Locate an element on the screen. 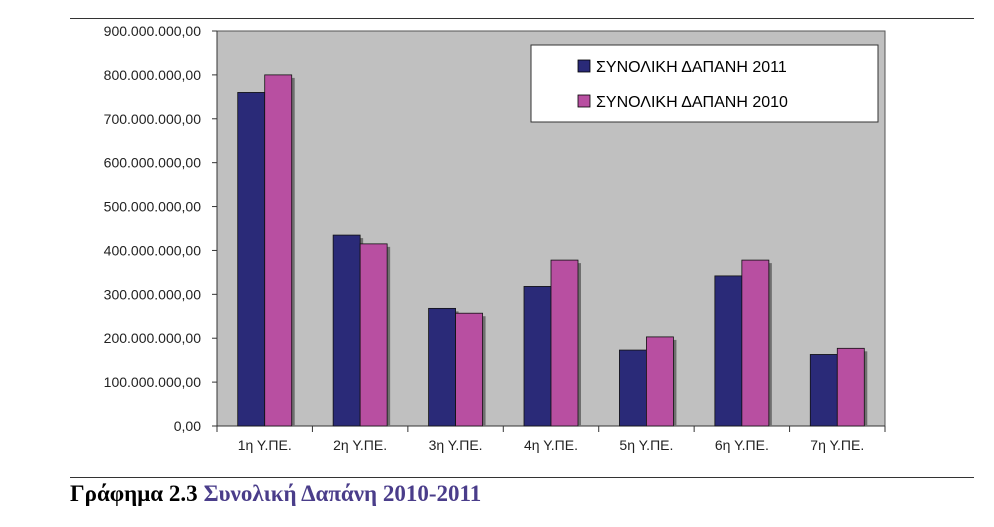 The height and width of the screenshot is (527, 994). y-tick-label: 500.000.000,00 is located at coordinates (153, 207).